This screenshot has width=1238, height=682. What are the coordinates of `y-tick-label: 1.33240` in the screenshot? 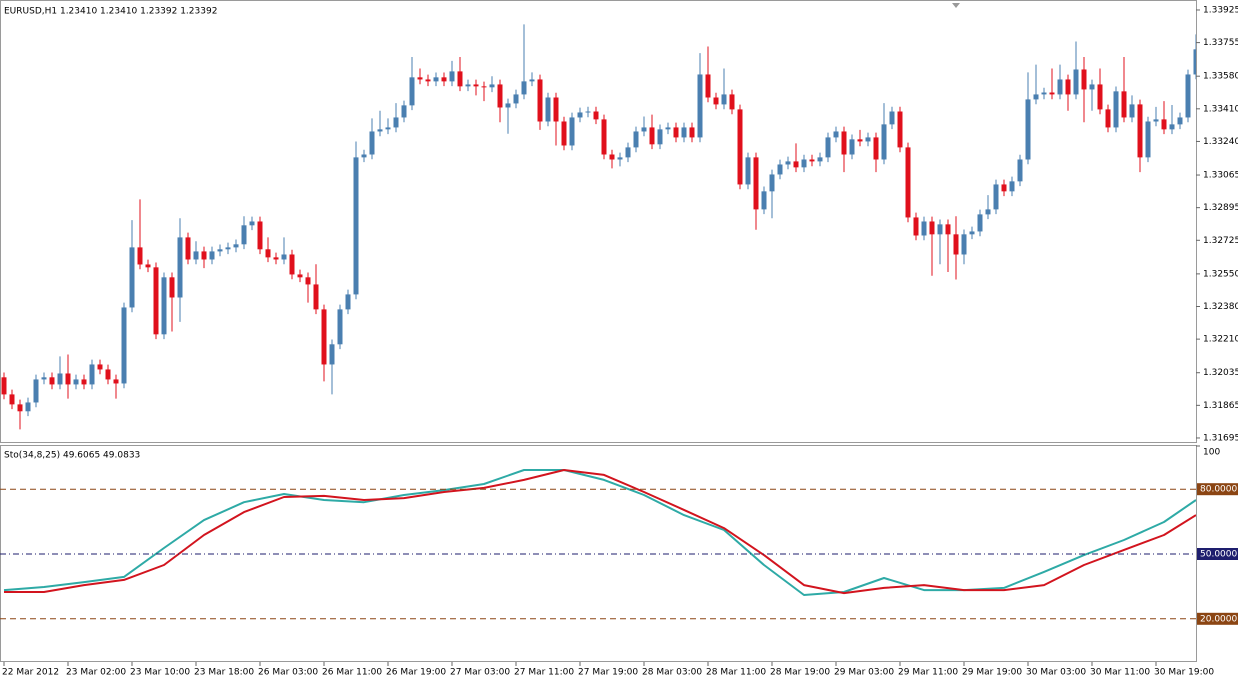 It's located at (1220, 142).